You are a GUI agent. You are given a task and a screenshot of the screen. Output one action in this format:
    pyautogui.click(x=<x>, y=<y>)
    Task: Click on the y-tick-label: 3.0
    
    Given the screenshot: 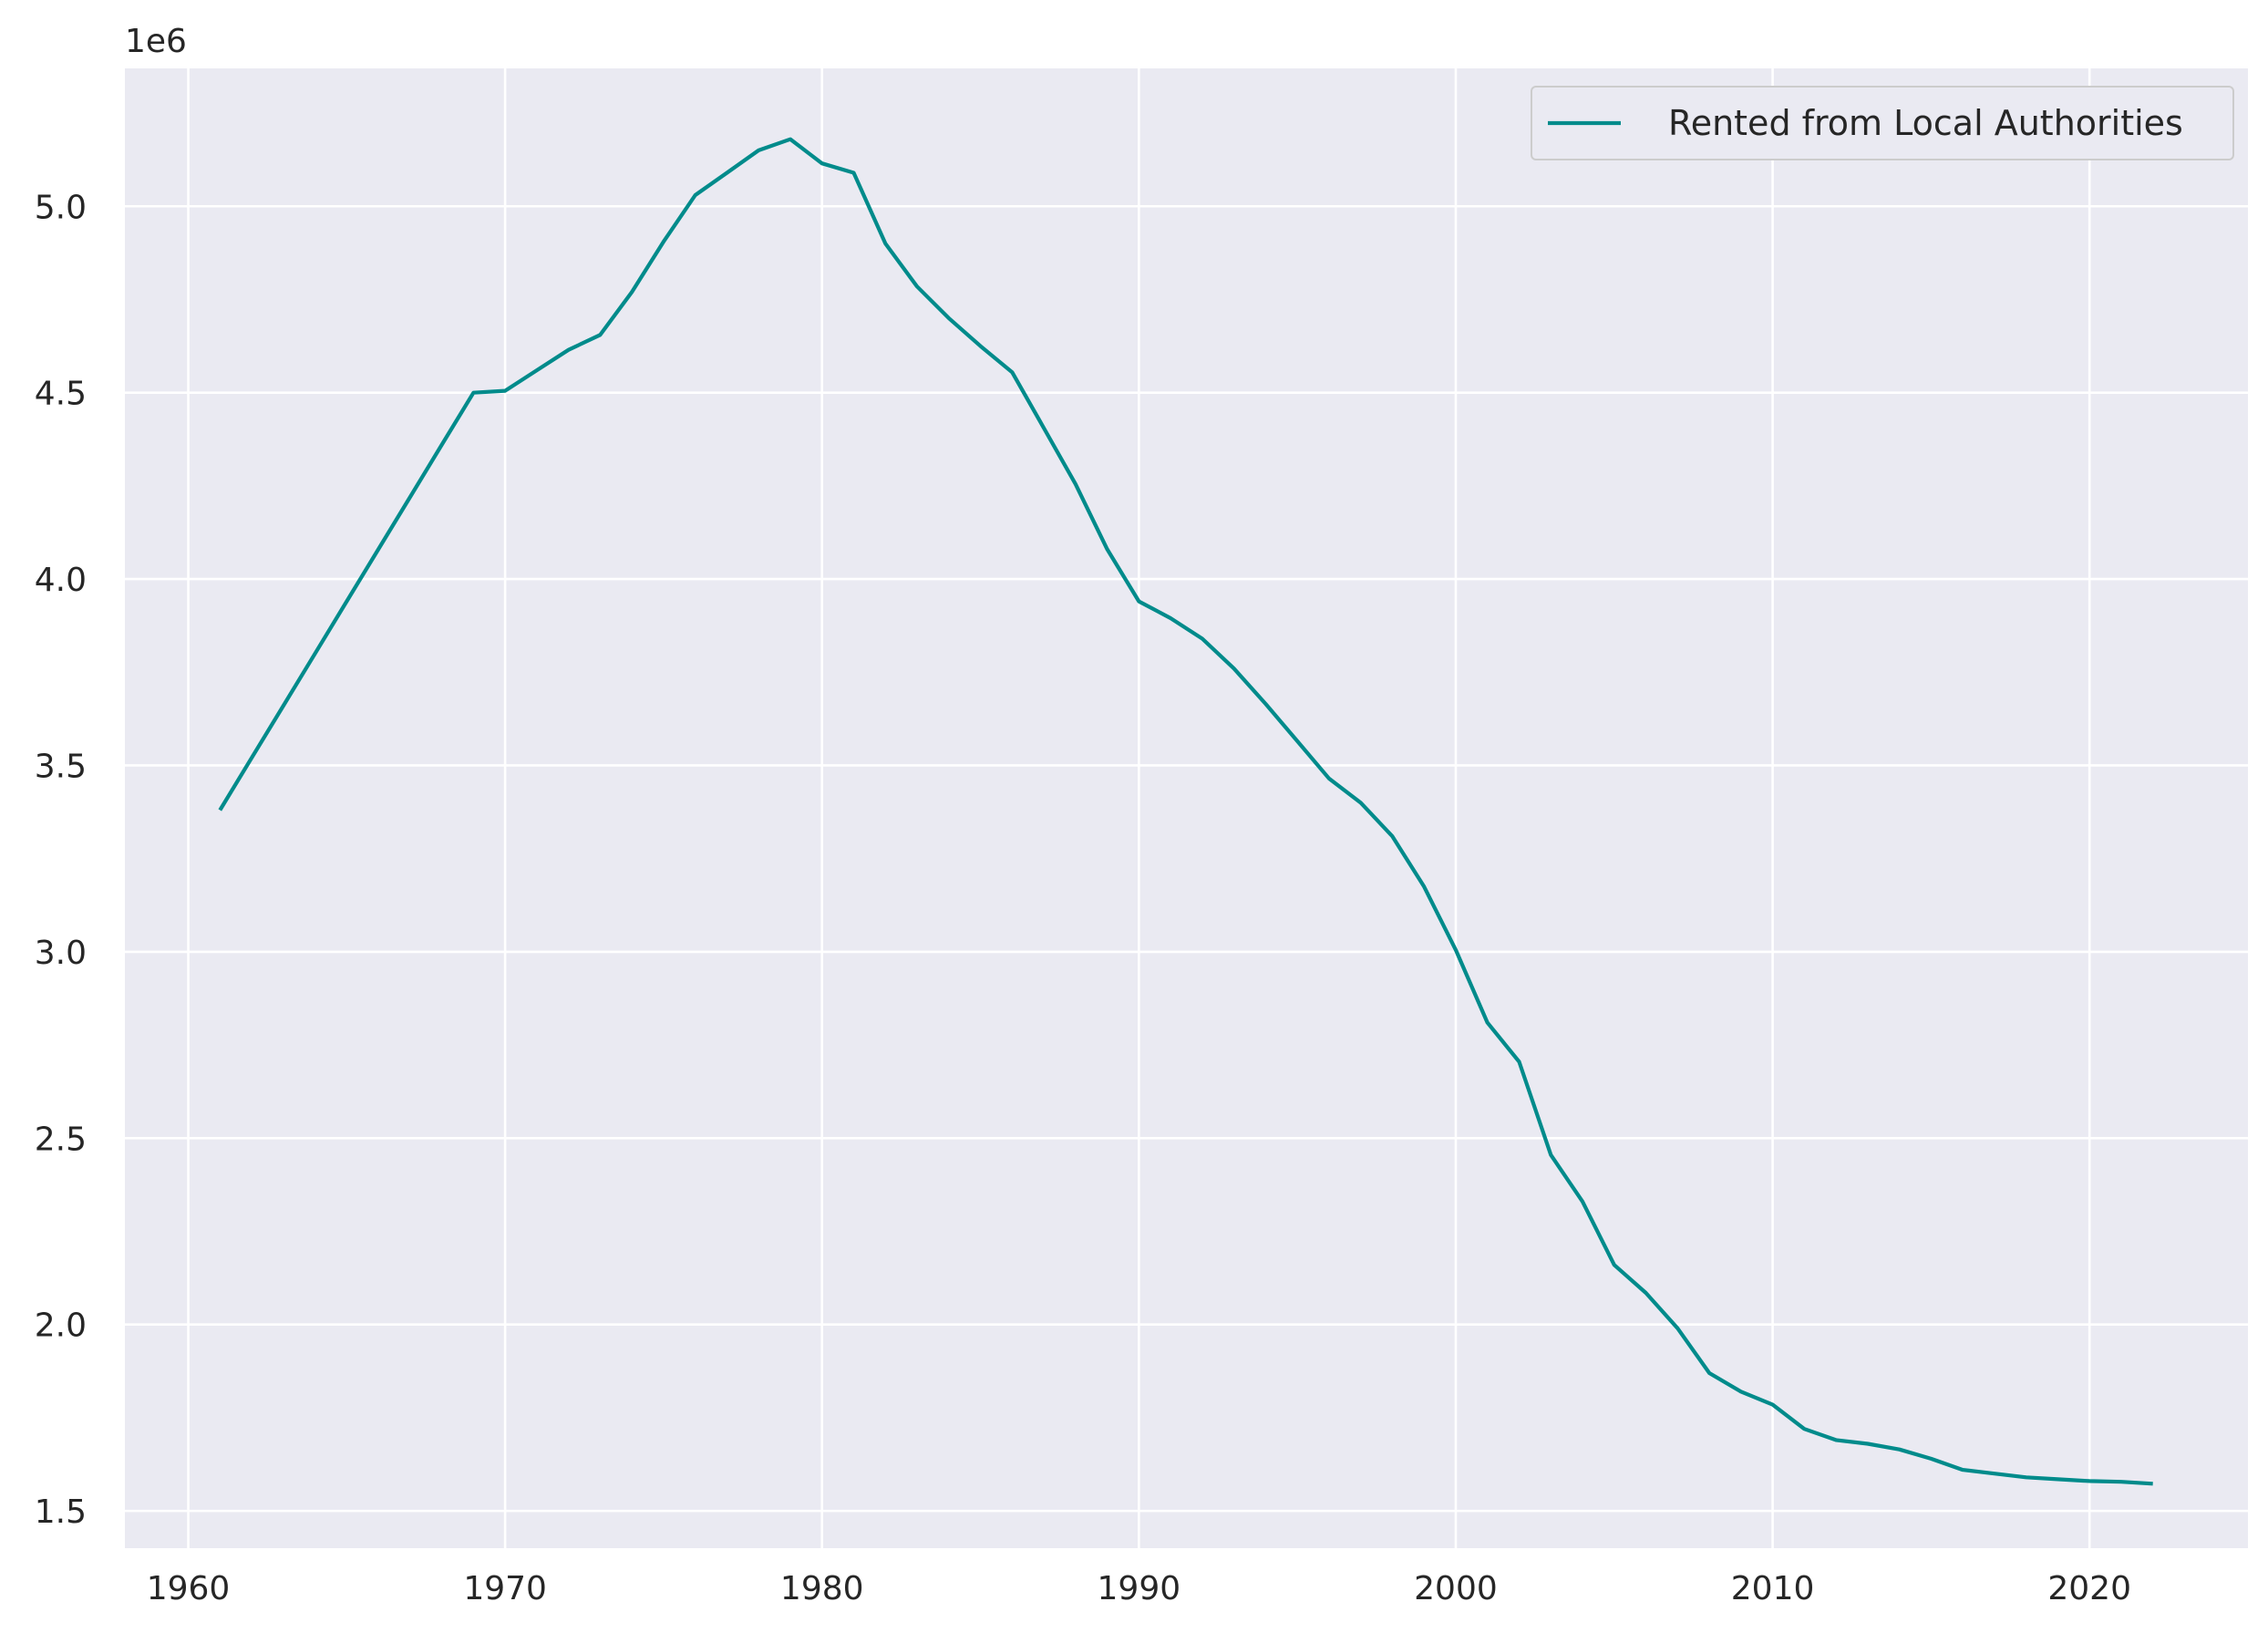 What is the action you would take?
    pyautogui.click(x=61, y=953)
    